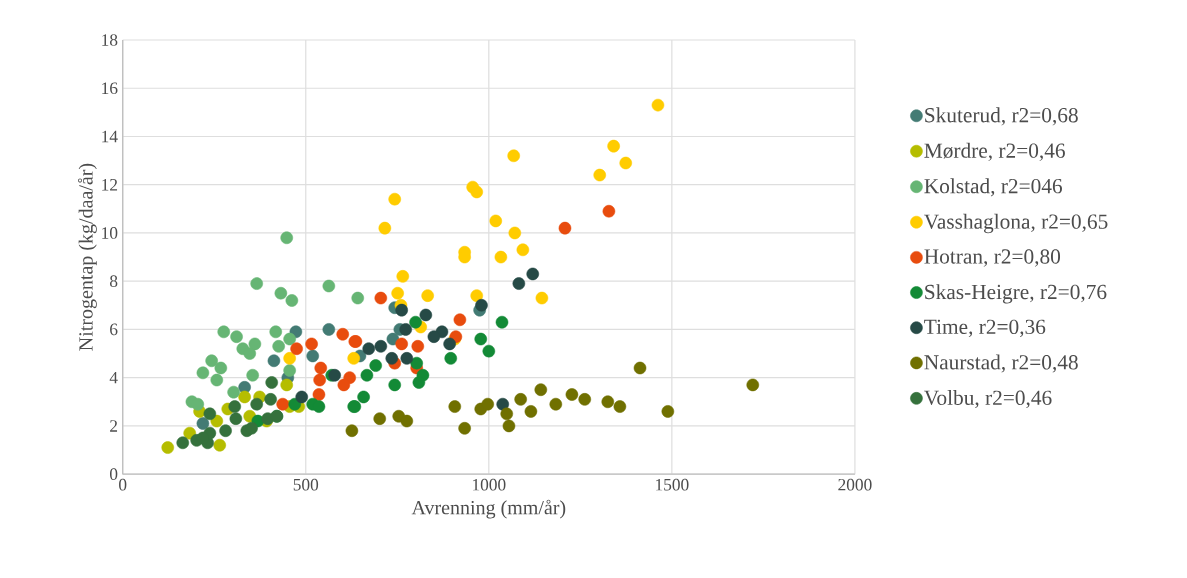 Image resolution: width=1187 pixels, height=578 pixels. Describe the element at coordinates (988, 398) in the screenshot. I see `legend-label: Volbu, r2=0,46` at that location.